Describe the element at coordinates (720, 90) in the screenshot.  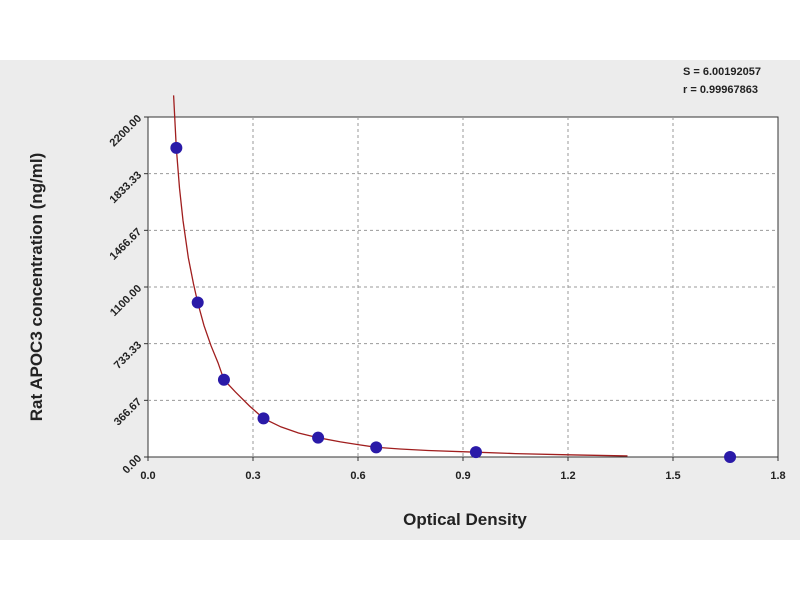
I see `fit-stat-r: r = 0.99967863` at that location.